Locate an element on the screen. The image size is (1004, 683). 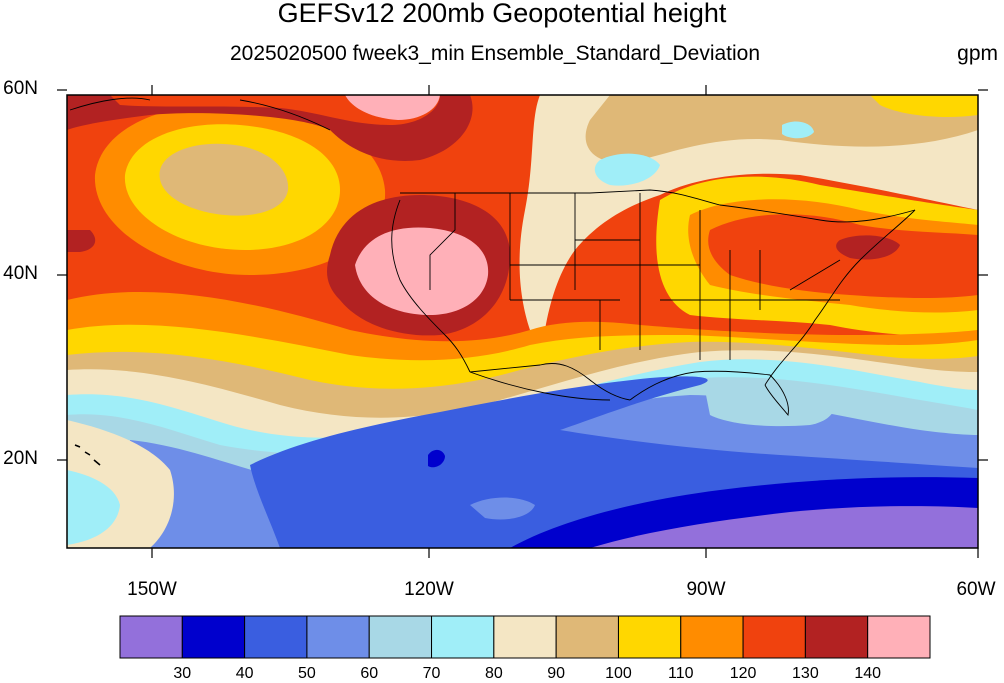
colorbar-tick-label: 80 is located at coordinates (493, 673).